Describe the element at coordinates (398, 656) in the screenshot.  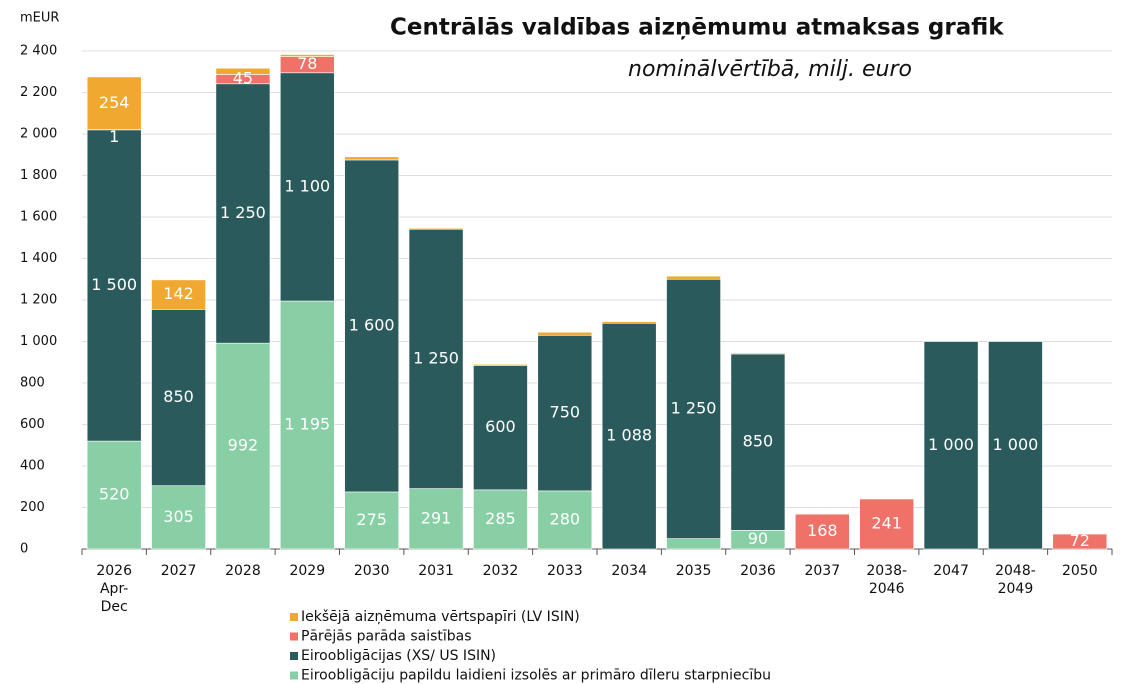
I see `legend-label: Eiroobligācijas (XS/ US ISIN)` at that location.